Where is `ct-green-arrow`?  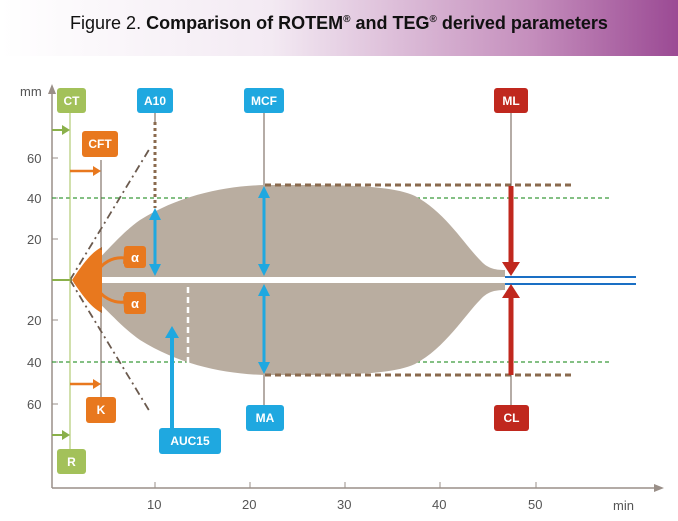 ct-green-arrow is located at coordinates (61, 130).